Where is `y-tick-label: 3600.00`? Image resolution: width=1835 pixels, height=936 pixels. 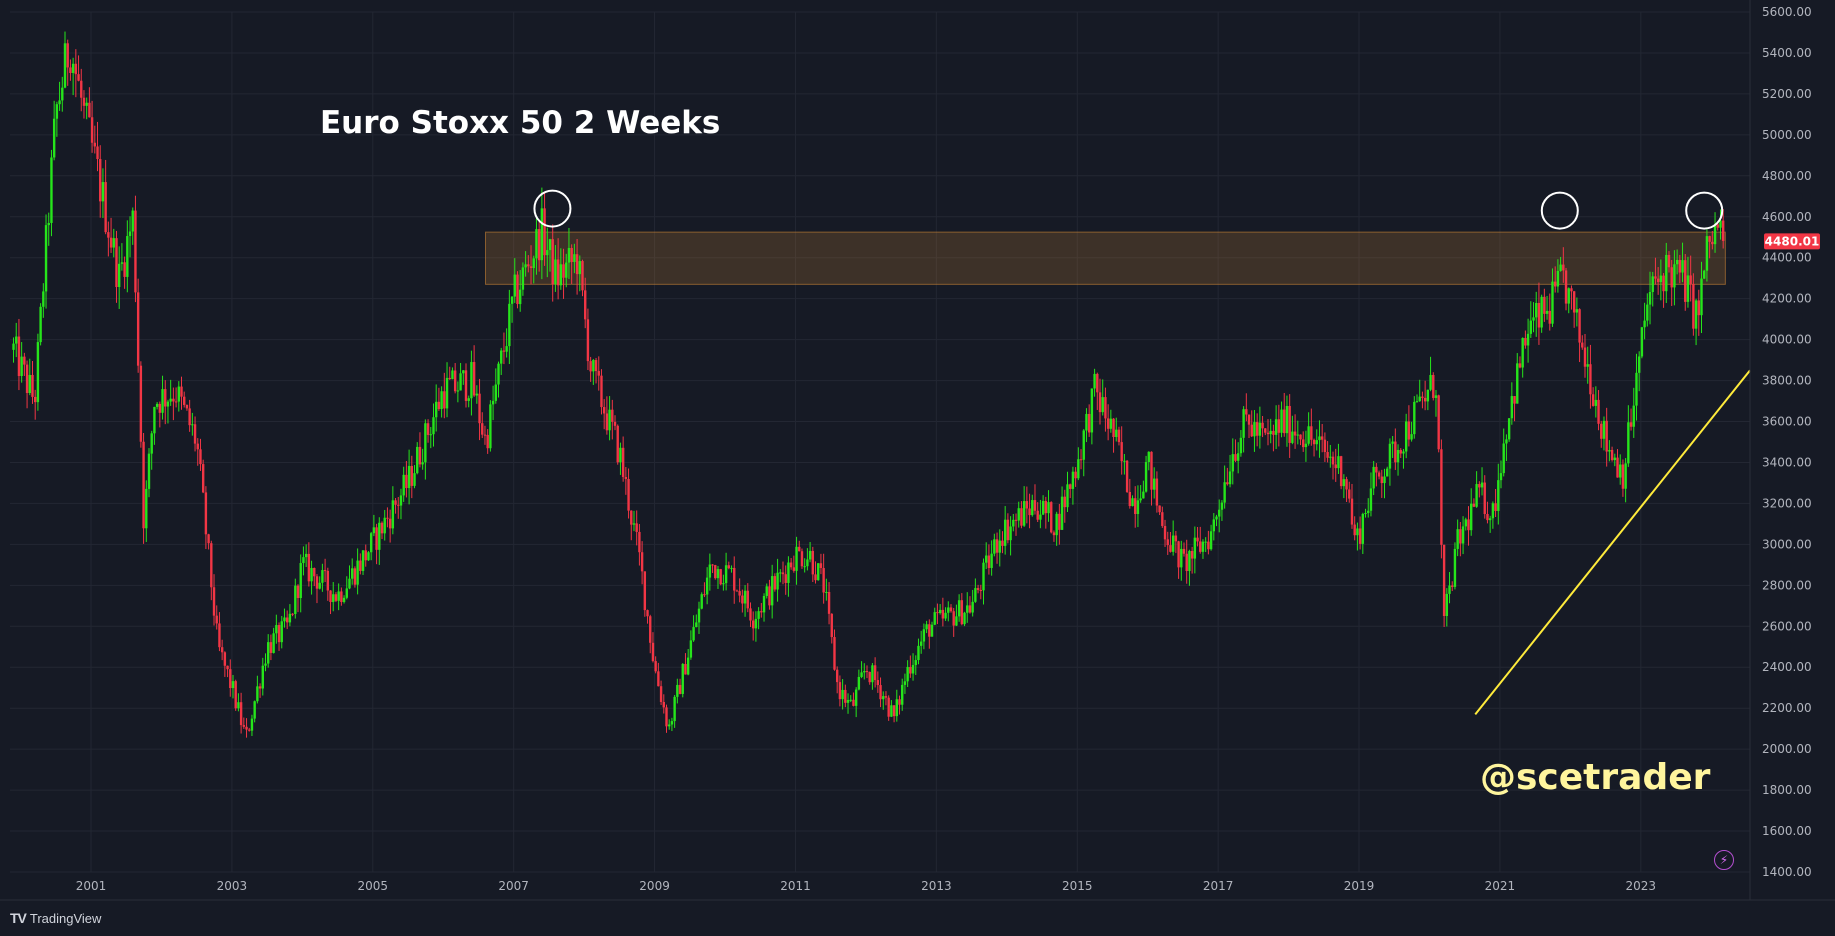 y-tick-label: 3600.00 is located at coordinates (1787, 422).